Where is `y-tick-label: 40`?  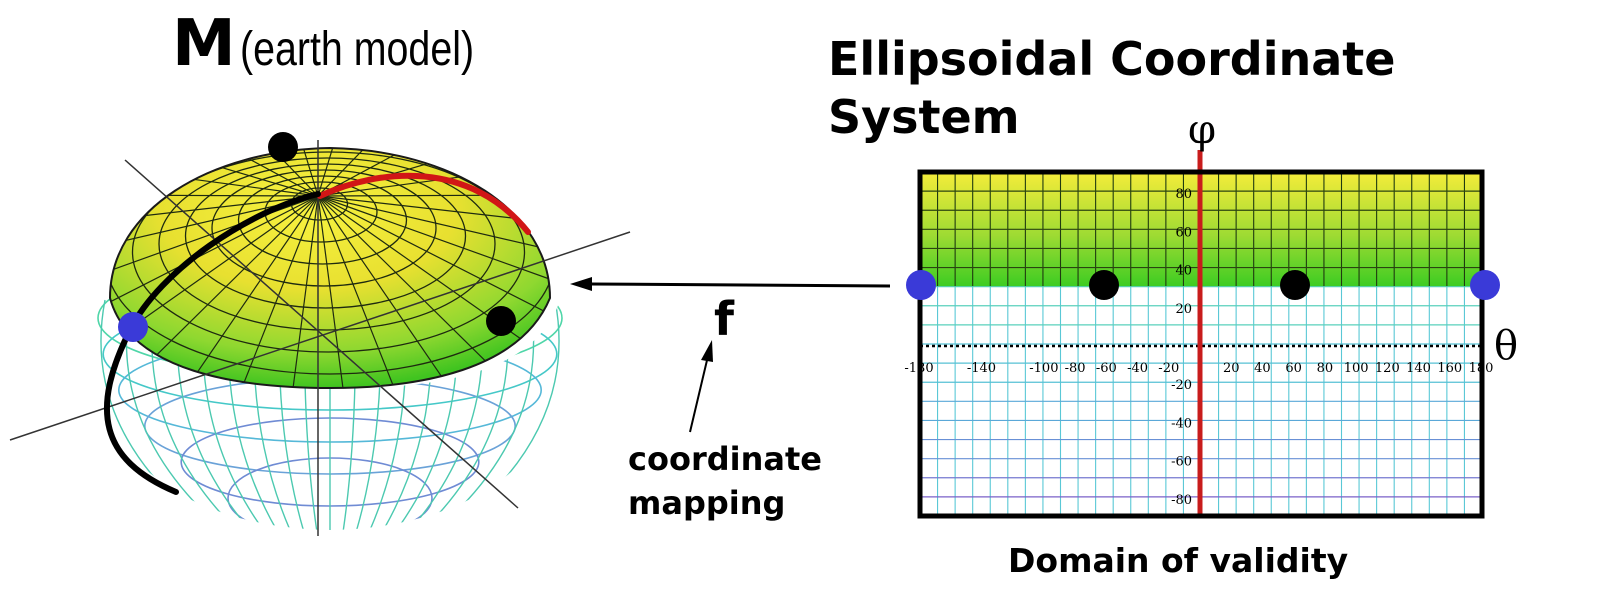 y-tick-label: 40 is located at coordinates (1183, 271).